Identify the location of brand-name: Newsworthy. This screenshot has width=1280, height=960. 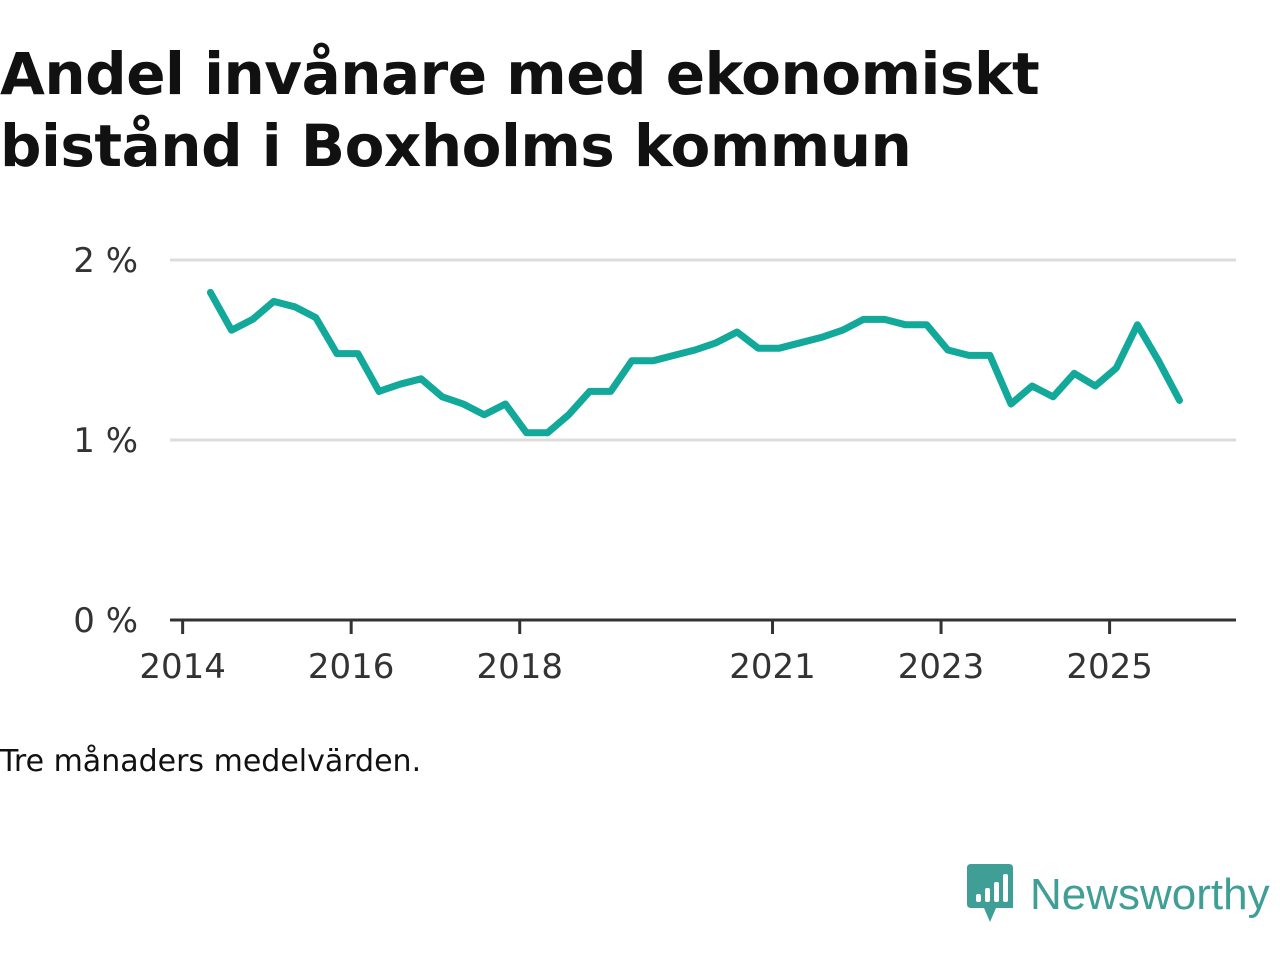
(1150, 894).